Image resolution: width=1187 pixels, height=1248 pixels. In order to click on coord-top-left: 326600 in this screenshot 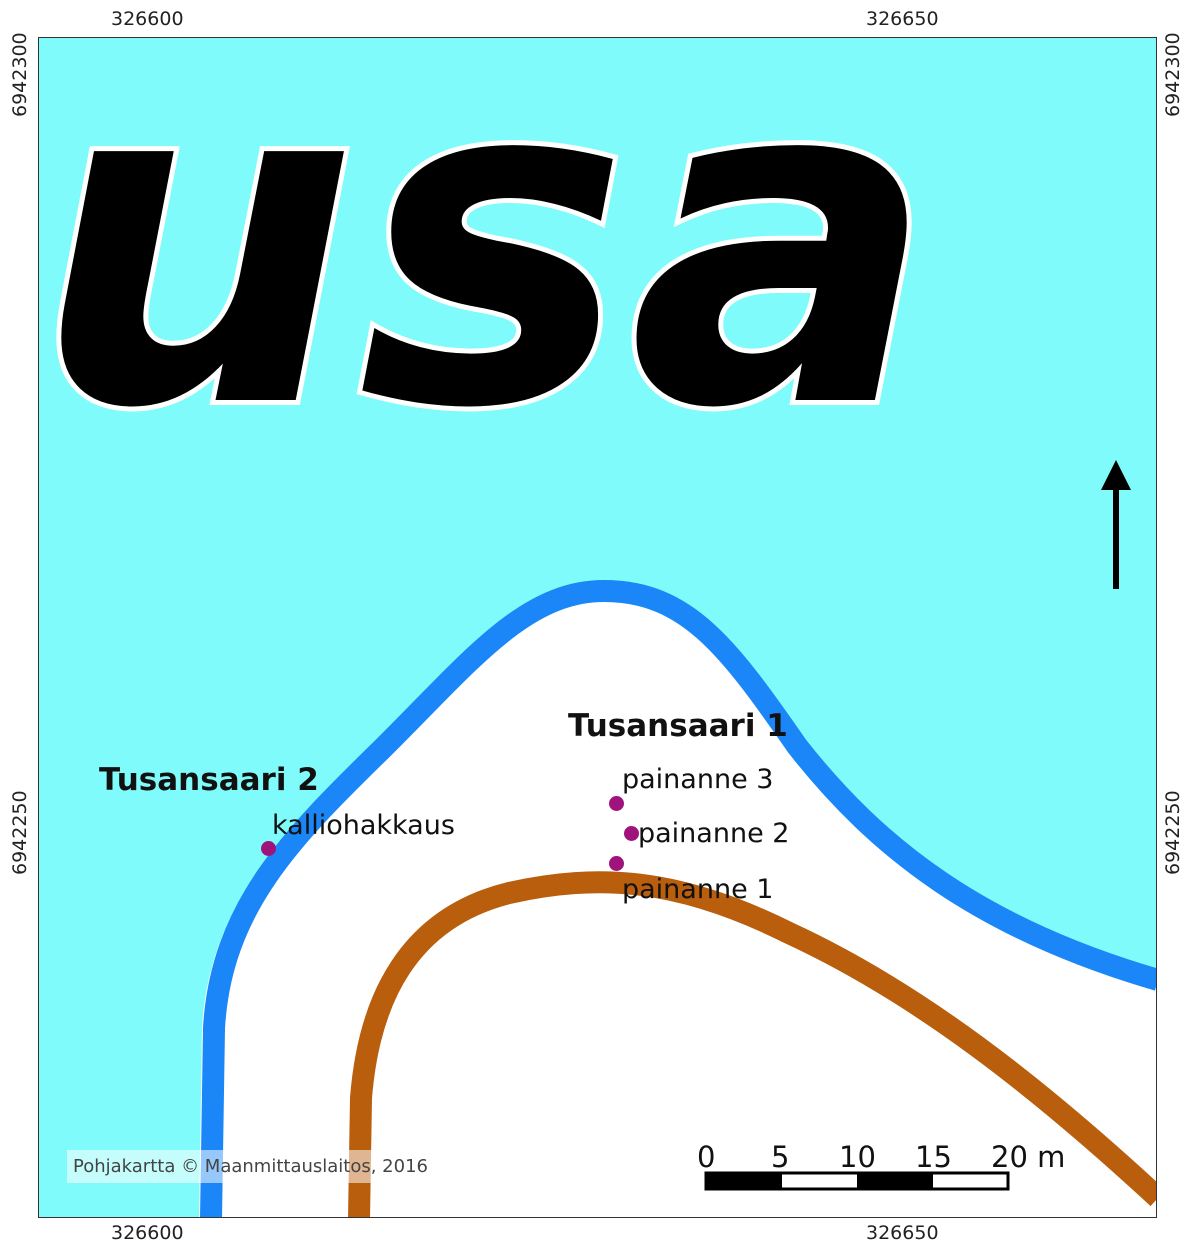, I will do `click(147, 19)`.